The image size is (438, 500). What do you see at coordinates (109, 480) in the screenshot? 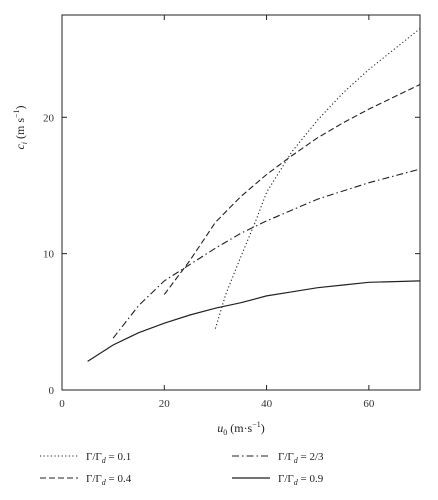
I see `legend-label-2: Γ/Γd = 0.4` at bounding box center [109, 480].